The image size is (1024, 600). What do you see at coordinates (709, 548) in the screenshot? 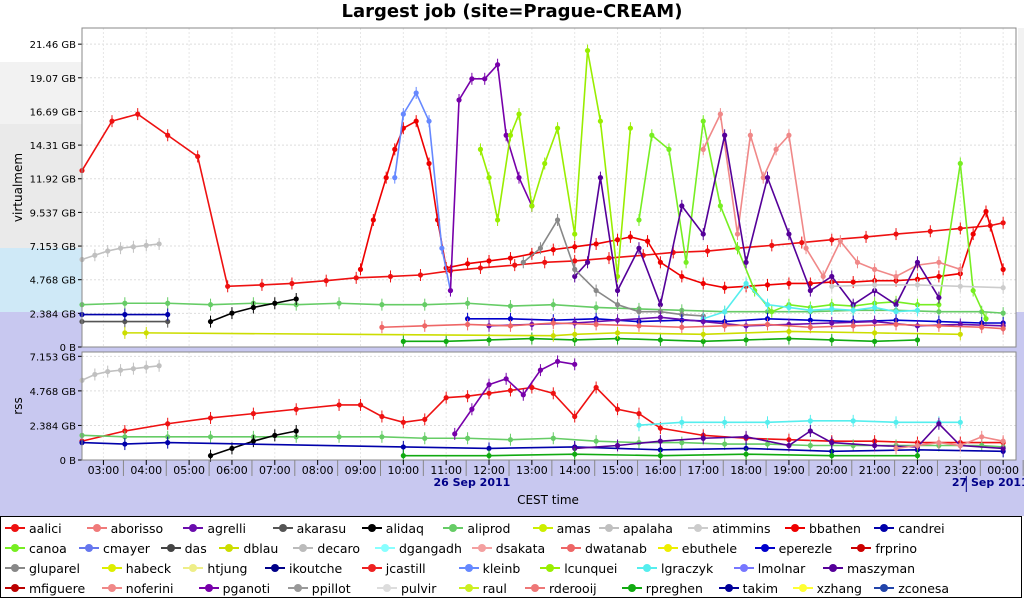
I see `legend-label: ebuthele` at bounding box center [709, 548].